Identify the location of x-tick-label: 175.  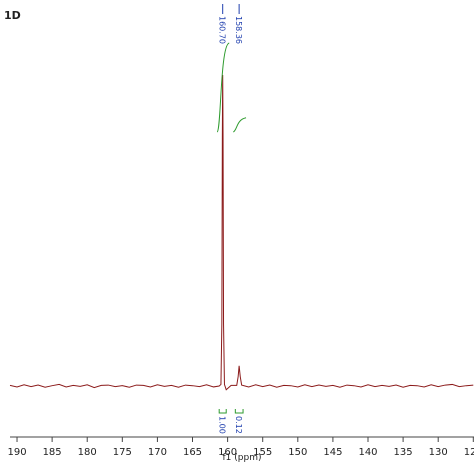
(122, 452).